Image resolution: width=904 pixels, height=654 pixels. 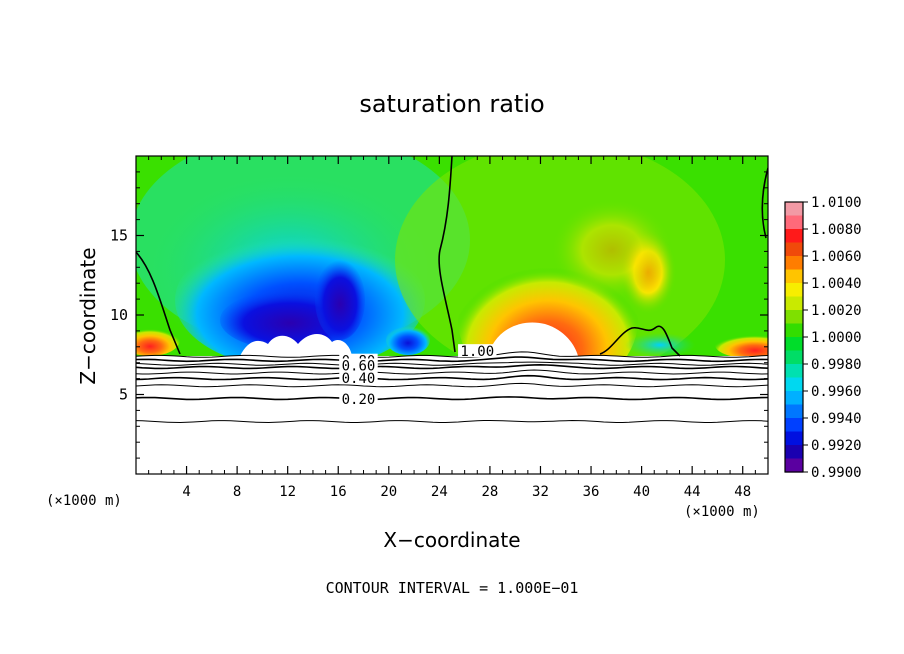 I want to click on contour-labels: 1.000.800.600.400.20, so click(x=418, y=376).